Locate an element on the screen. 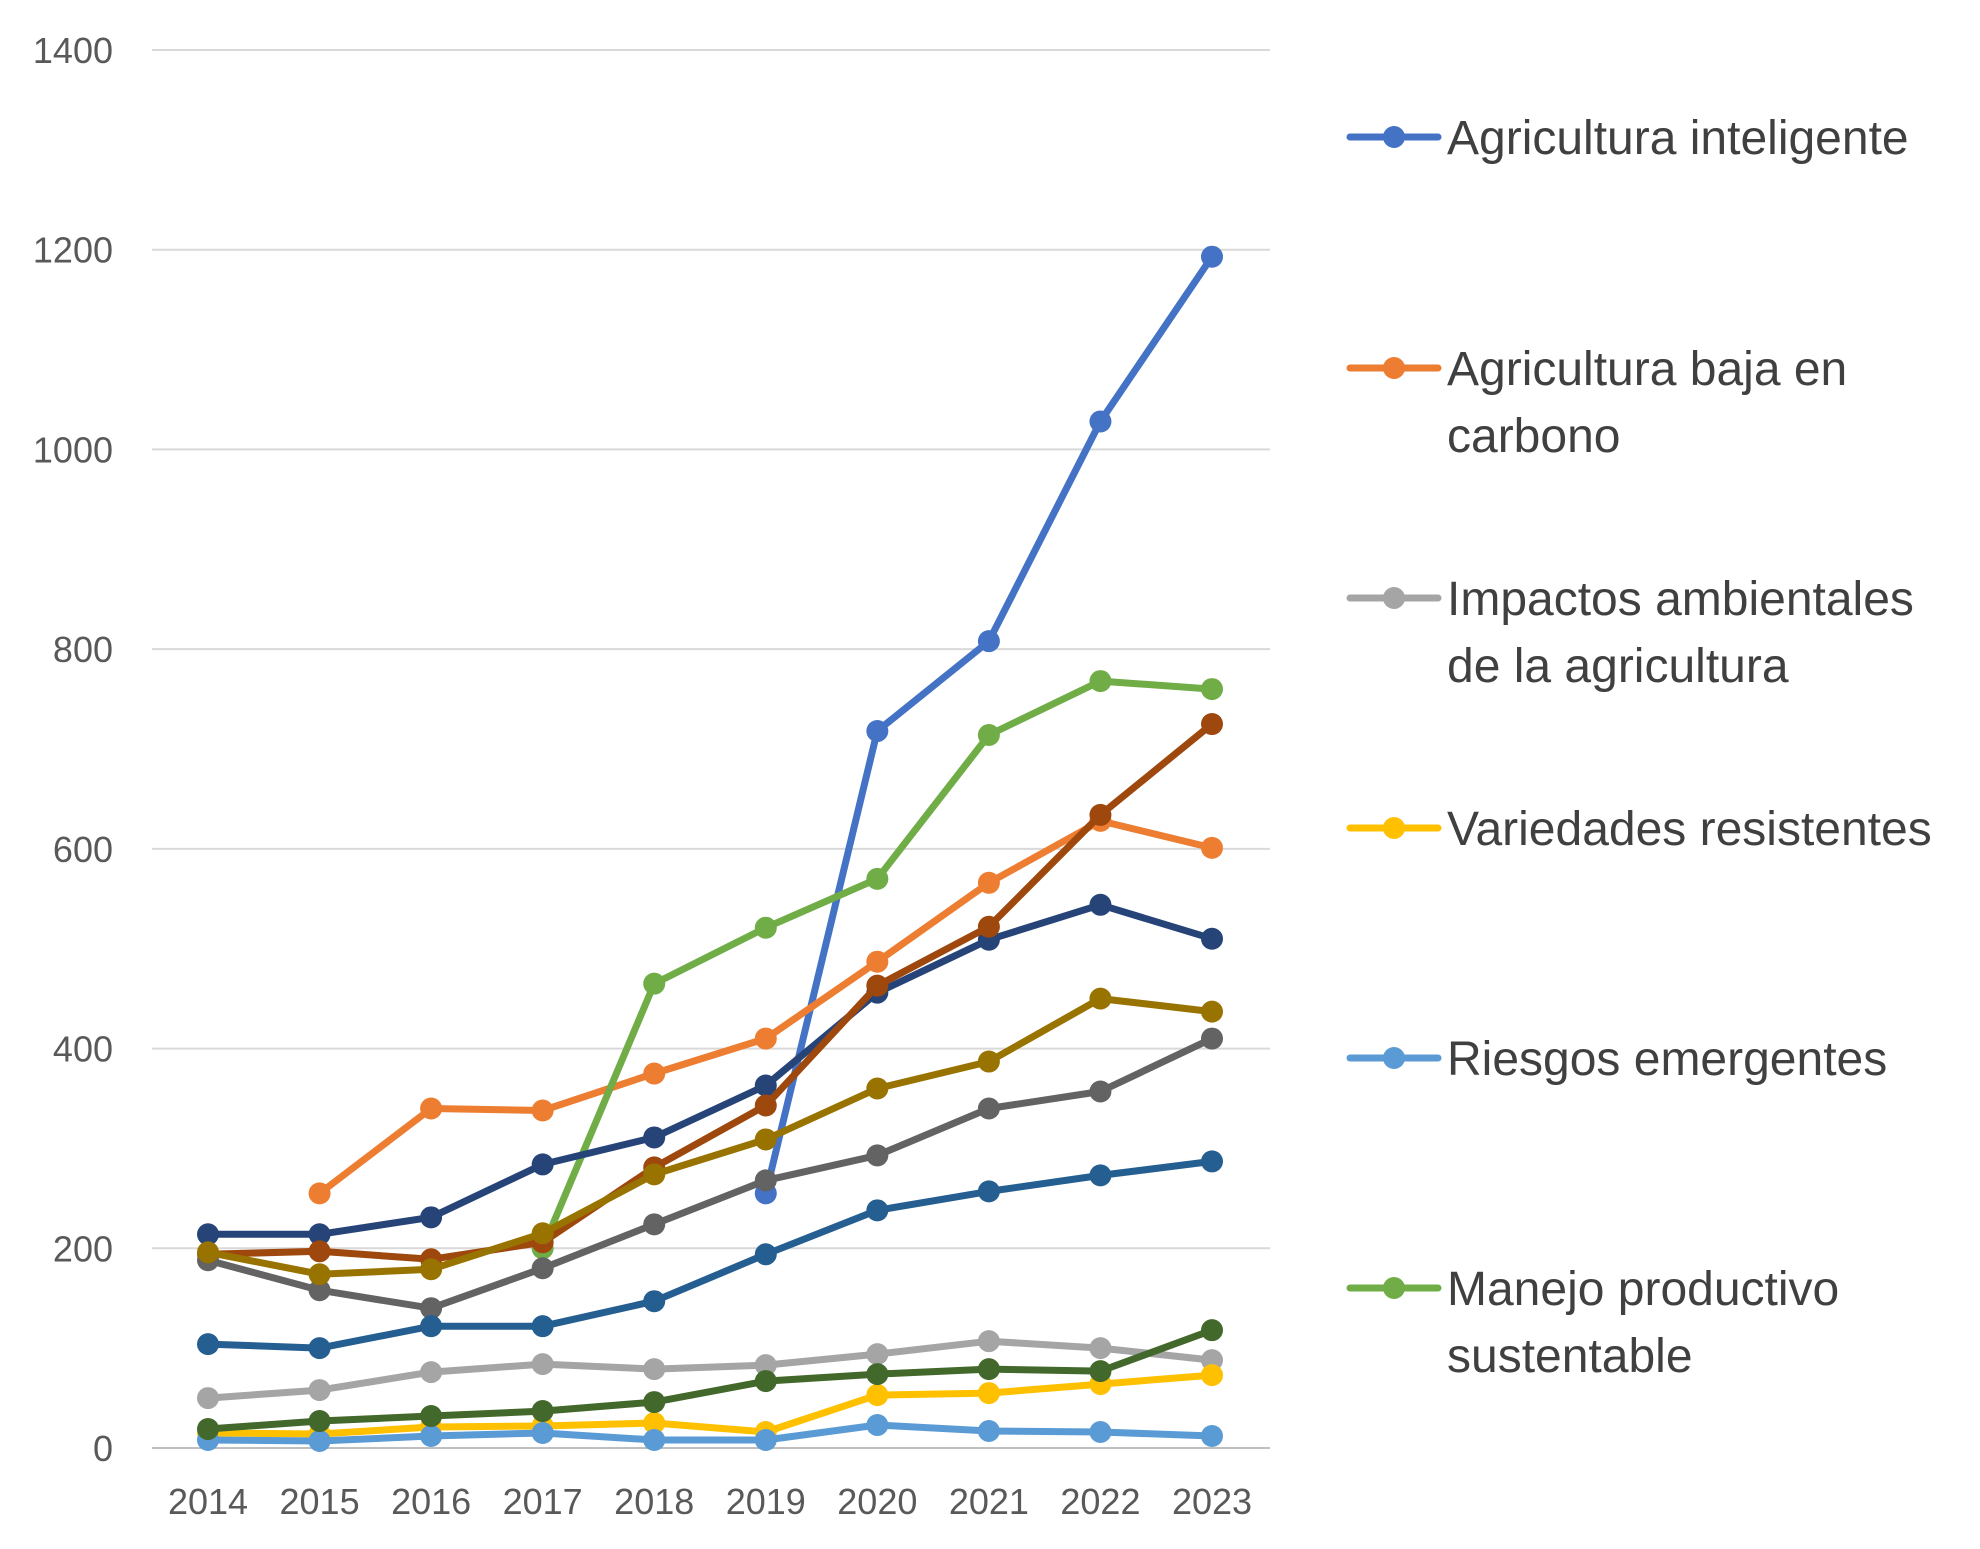  x-tick-label: 2022 is located at coordinates (1100, 1501).